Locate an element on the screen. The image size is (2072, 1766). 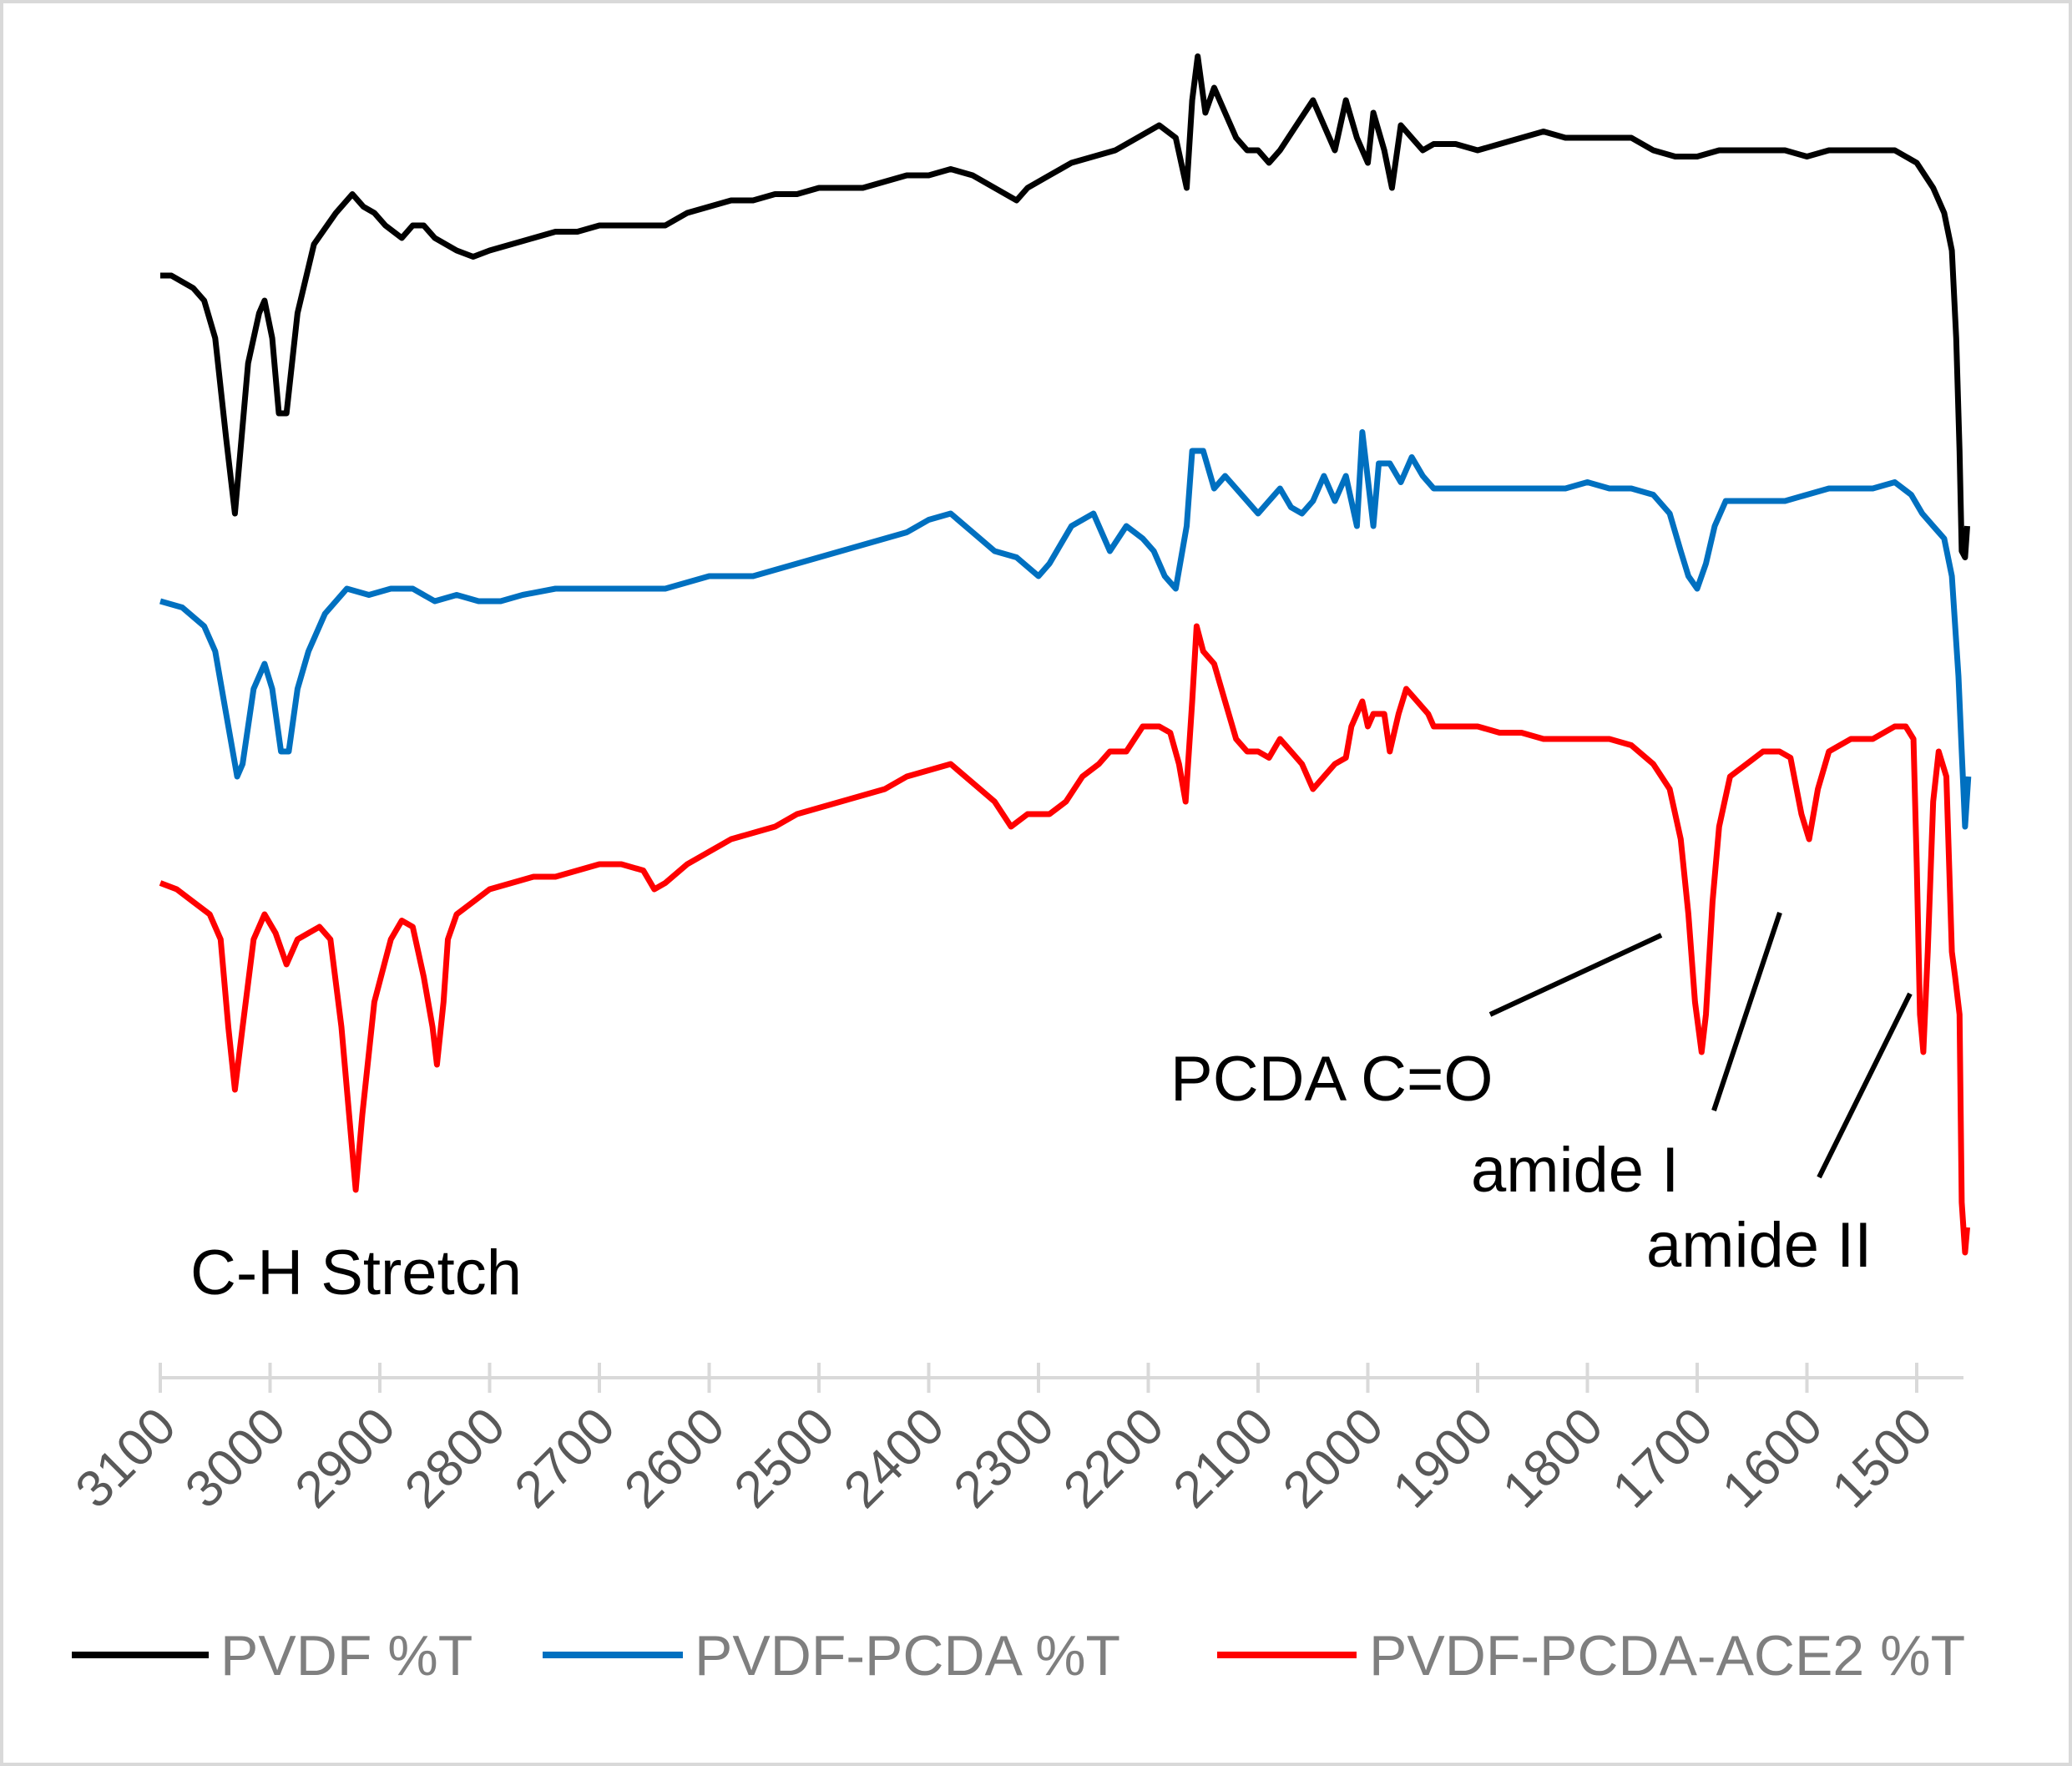
annotation-amide-i: amide I is located at coordinates (1575, 1170).